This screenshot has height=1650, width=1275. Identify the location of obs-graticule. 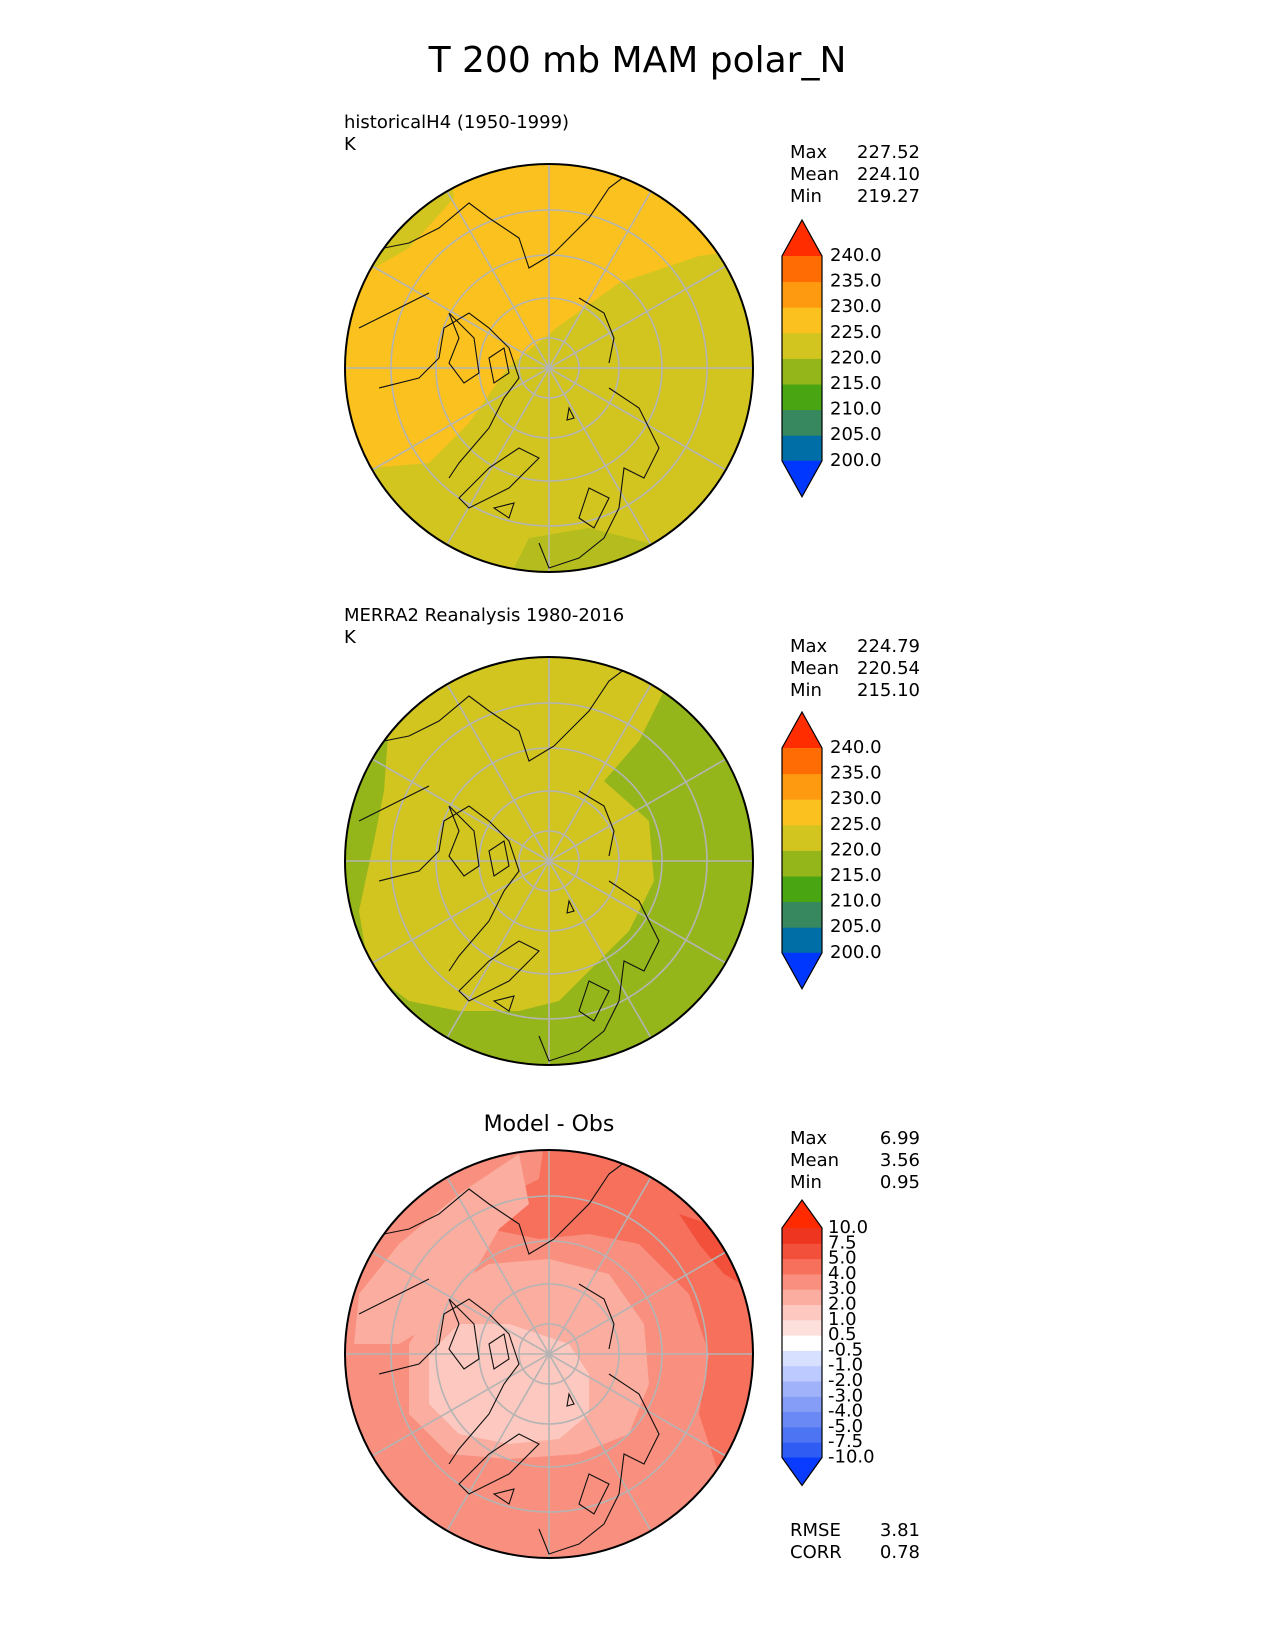
(549, 861).